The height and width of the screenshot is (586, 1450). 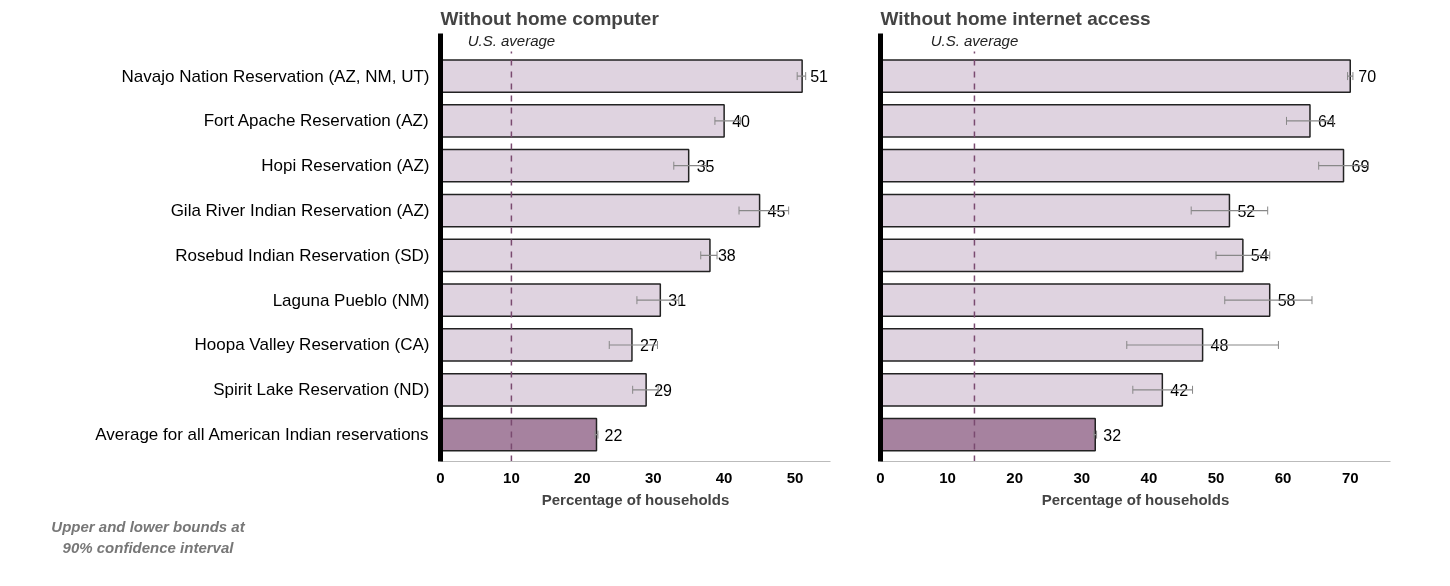 What do you see at coordinates (648, 345) in the screenshot?
I see `data-label: 27` at bounding box center [648, 345].